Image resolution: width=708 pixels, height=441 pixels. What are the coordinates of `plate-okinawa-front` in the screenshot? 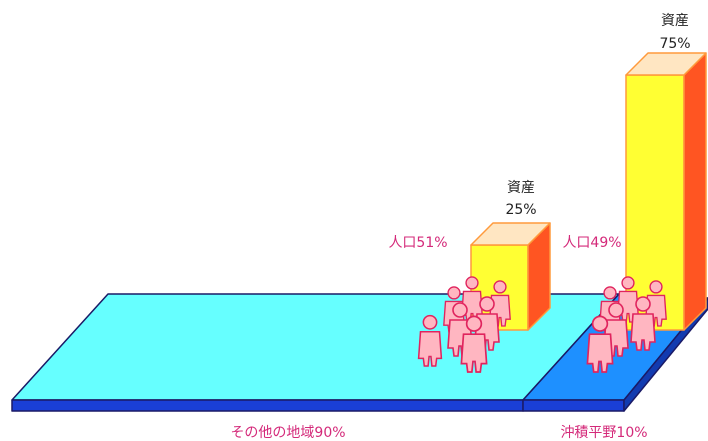 It's located at (573, 405).